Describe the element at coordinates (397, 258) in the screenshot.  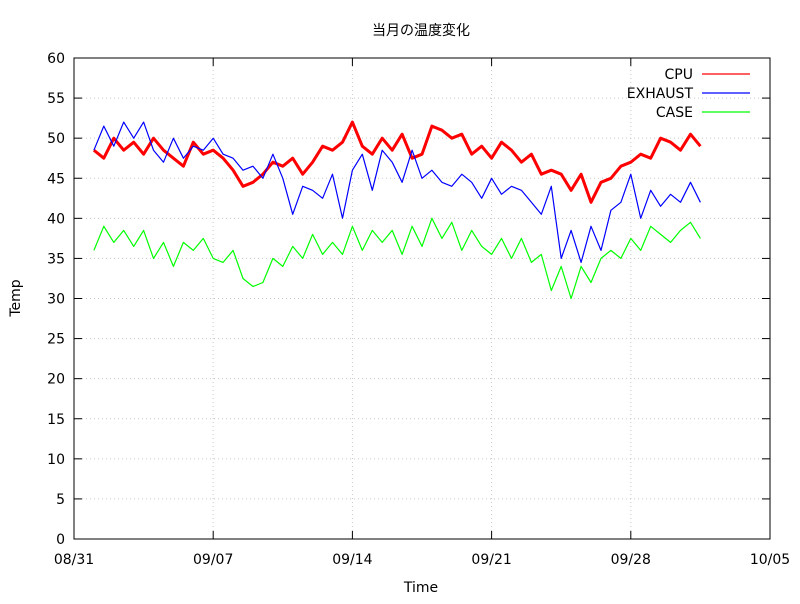
I see `series-line-case` at that location.